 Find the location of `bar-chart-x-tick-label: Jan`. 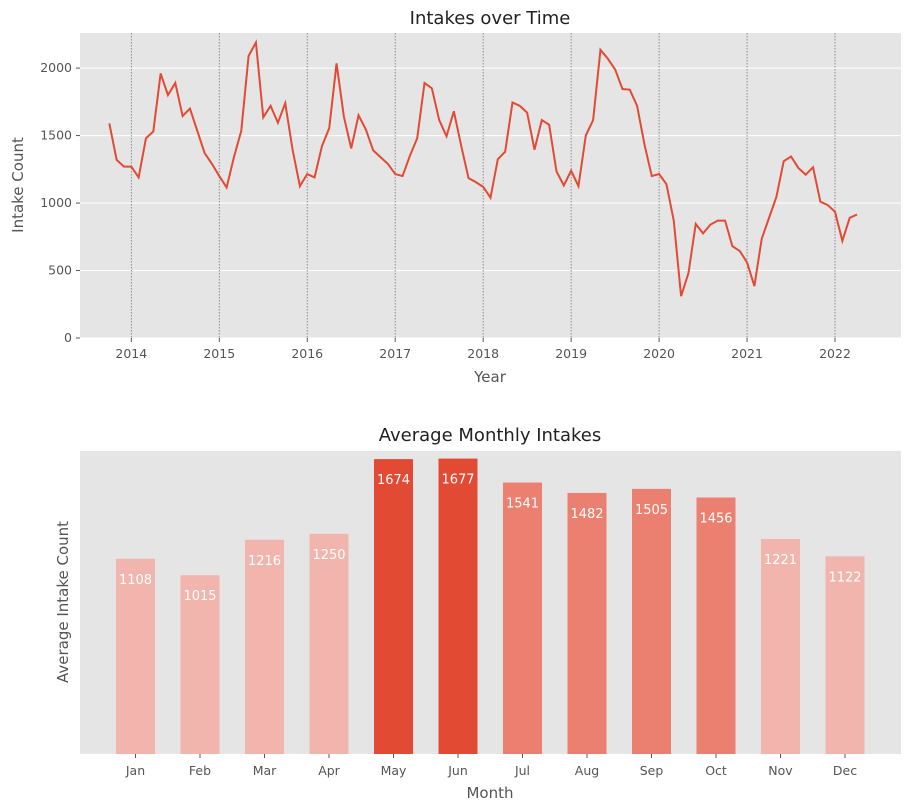

bar-chart-x-tick-label: Jan is located at coordinates (135, 770).